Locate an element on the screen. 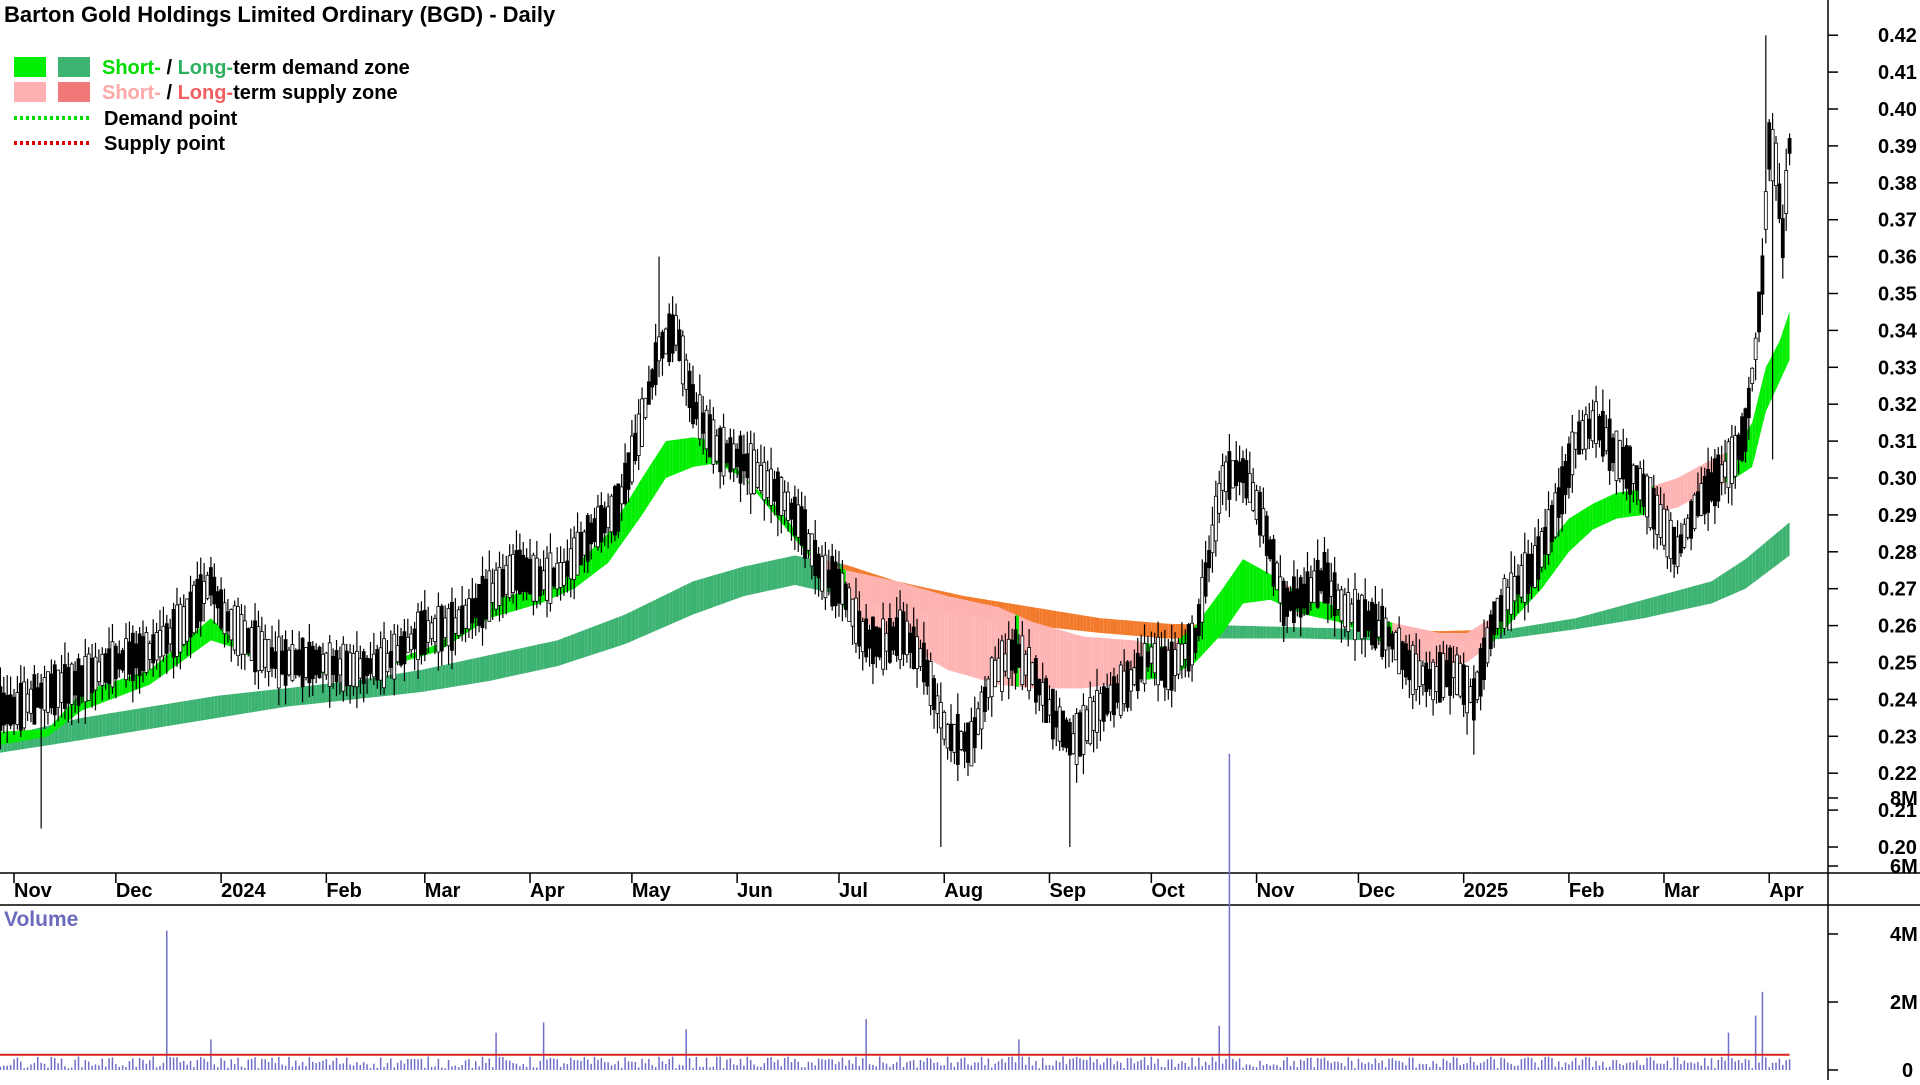 The image size is (1920, 1085). legend-swatch-short-demand is located at coordinates (30, 67).